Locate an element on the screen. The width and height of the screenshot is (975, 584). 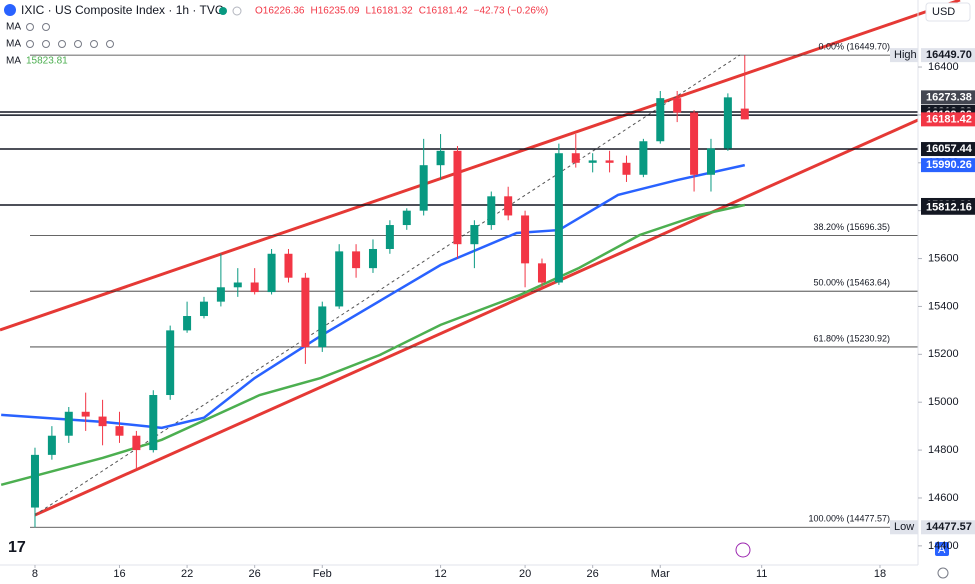
price-label: 15990.26 is located at coordinates (949, 165).